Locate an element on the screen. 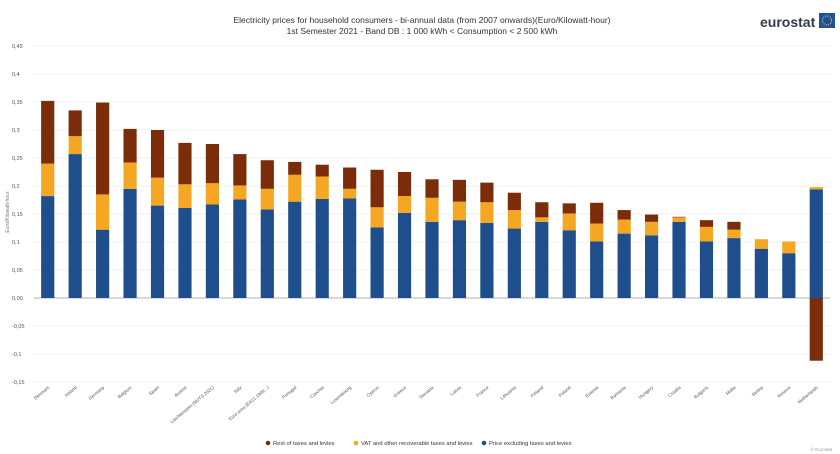 The height and width of the screenshot is (454, 840). x-tick-label: Latvia is located at coordinates (455, 391).